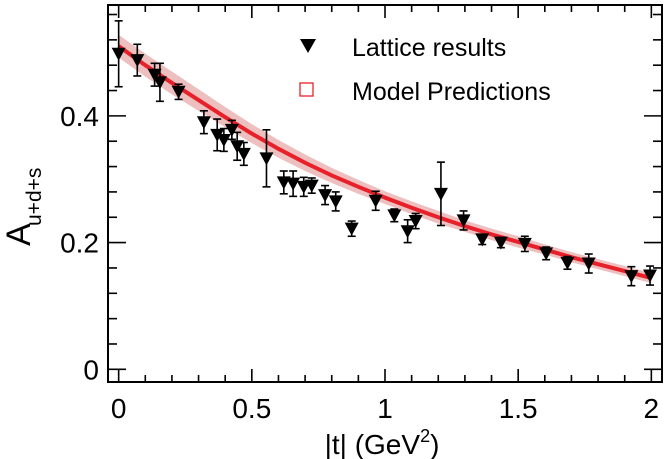 The height and width of the screenshot is (459, 664). What do you see at coordinates (34, 197) in the screenshot?
I see `y-axis-label-subscript: u+d+s` at bounding box center [34, 197].